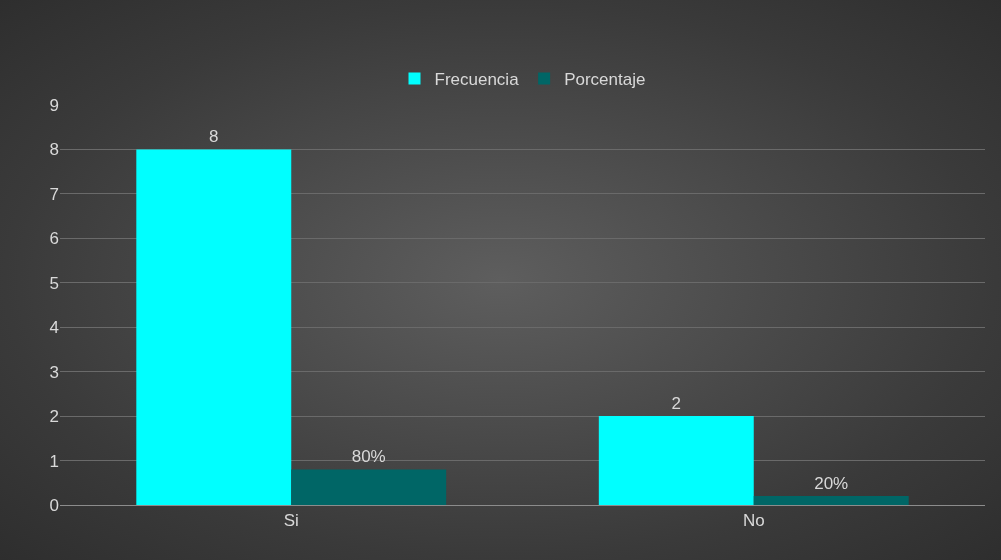 The width and height of the screenshot is (1001, 560). What do you see at coordinates (54, 328) in the screenshot?
I see `y-tick-label: 4` at bounding box center [54, 328].